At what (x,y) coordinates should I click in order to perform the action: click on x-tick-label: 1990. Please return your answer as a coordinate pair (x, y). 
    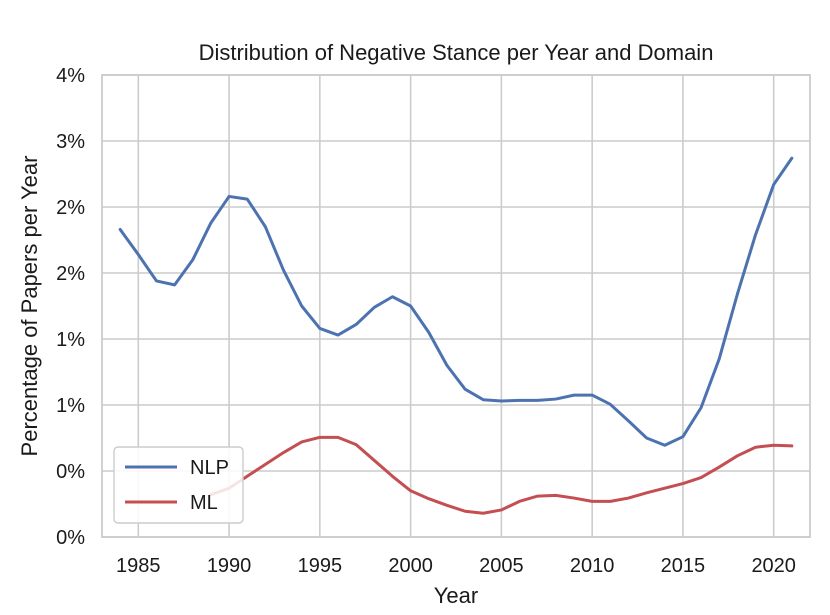
    Looking at the image, I should click on (229, 566).